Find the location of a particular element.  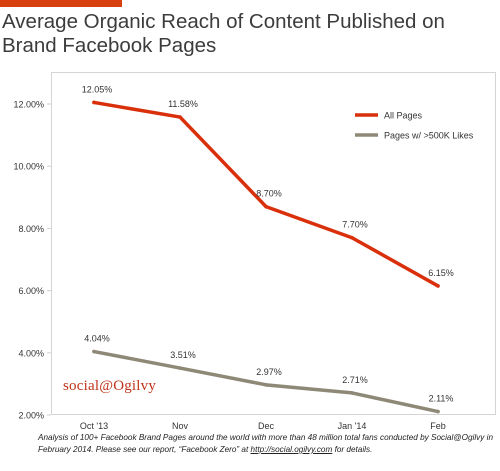

legend-label: All Pages is located at coordinates (403, 116).